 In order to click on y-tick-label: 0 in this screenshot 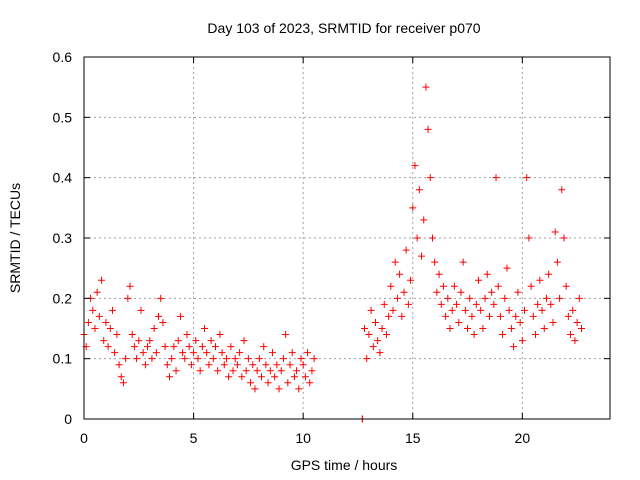, I will do `click(68, 419)`.